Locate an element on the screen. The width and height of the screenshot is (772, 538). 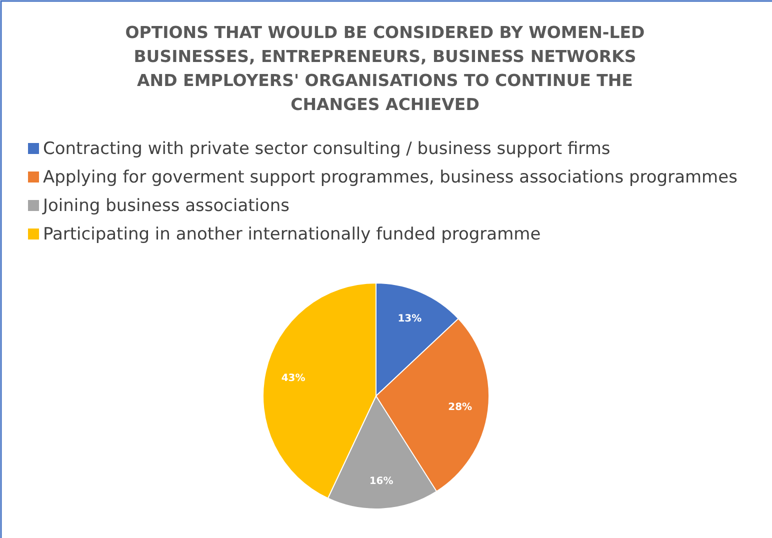
legend-label: Joining business associations is located at coordinates (166, 206).